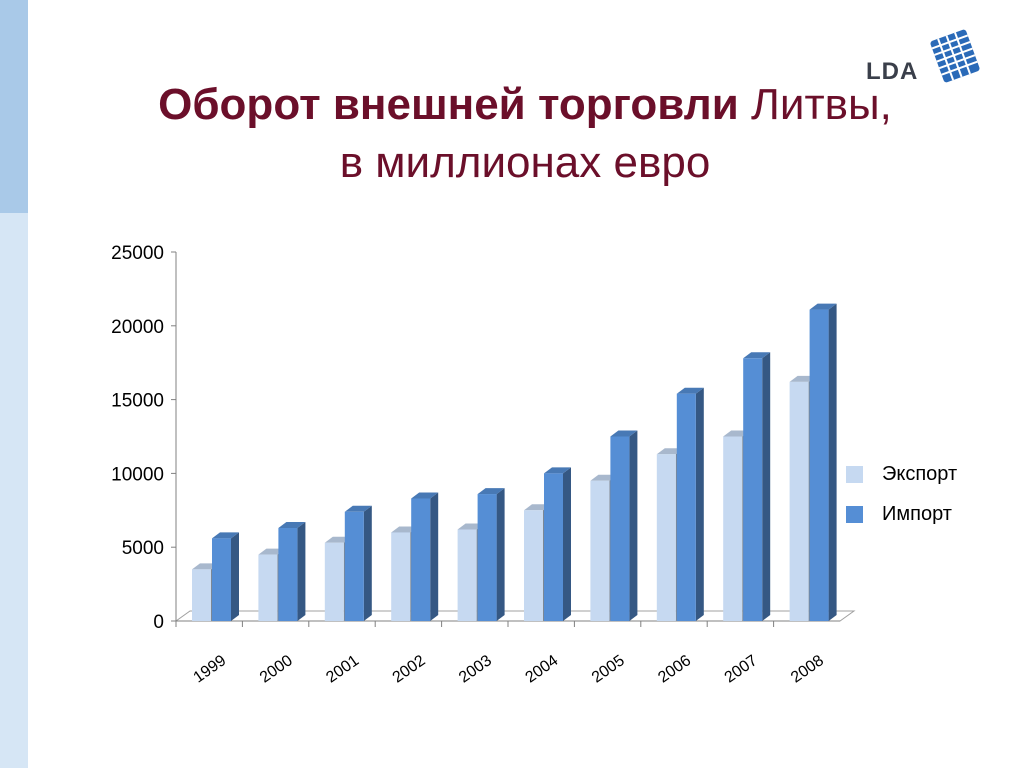 The height and width of the screenshot is (768, 1024). What do you see at coordinates (917, 514) in the screenshot?
I see `legend-label-import: Импорт` at bounding box center [917, 514].